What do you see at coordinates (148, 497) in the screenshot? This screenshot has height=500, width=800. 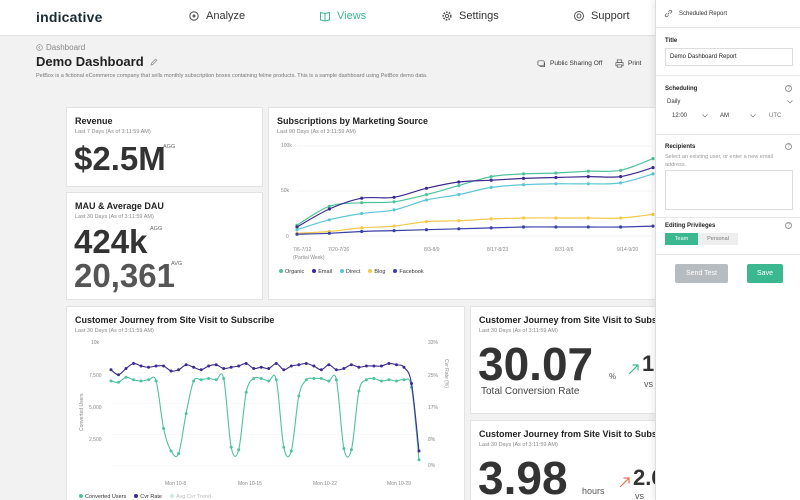 I see `legend-item: Cvr Rate` at bounding box center [148, 497].